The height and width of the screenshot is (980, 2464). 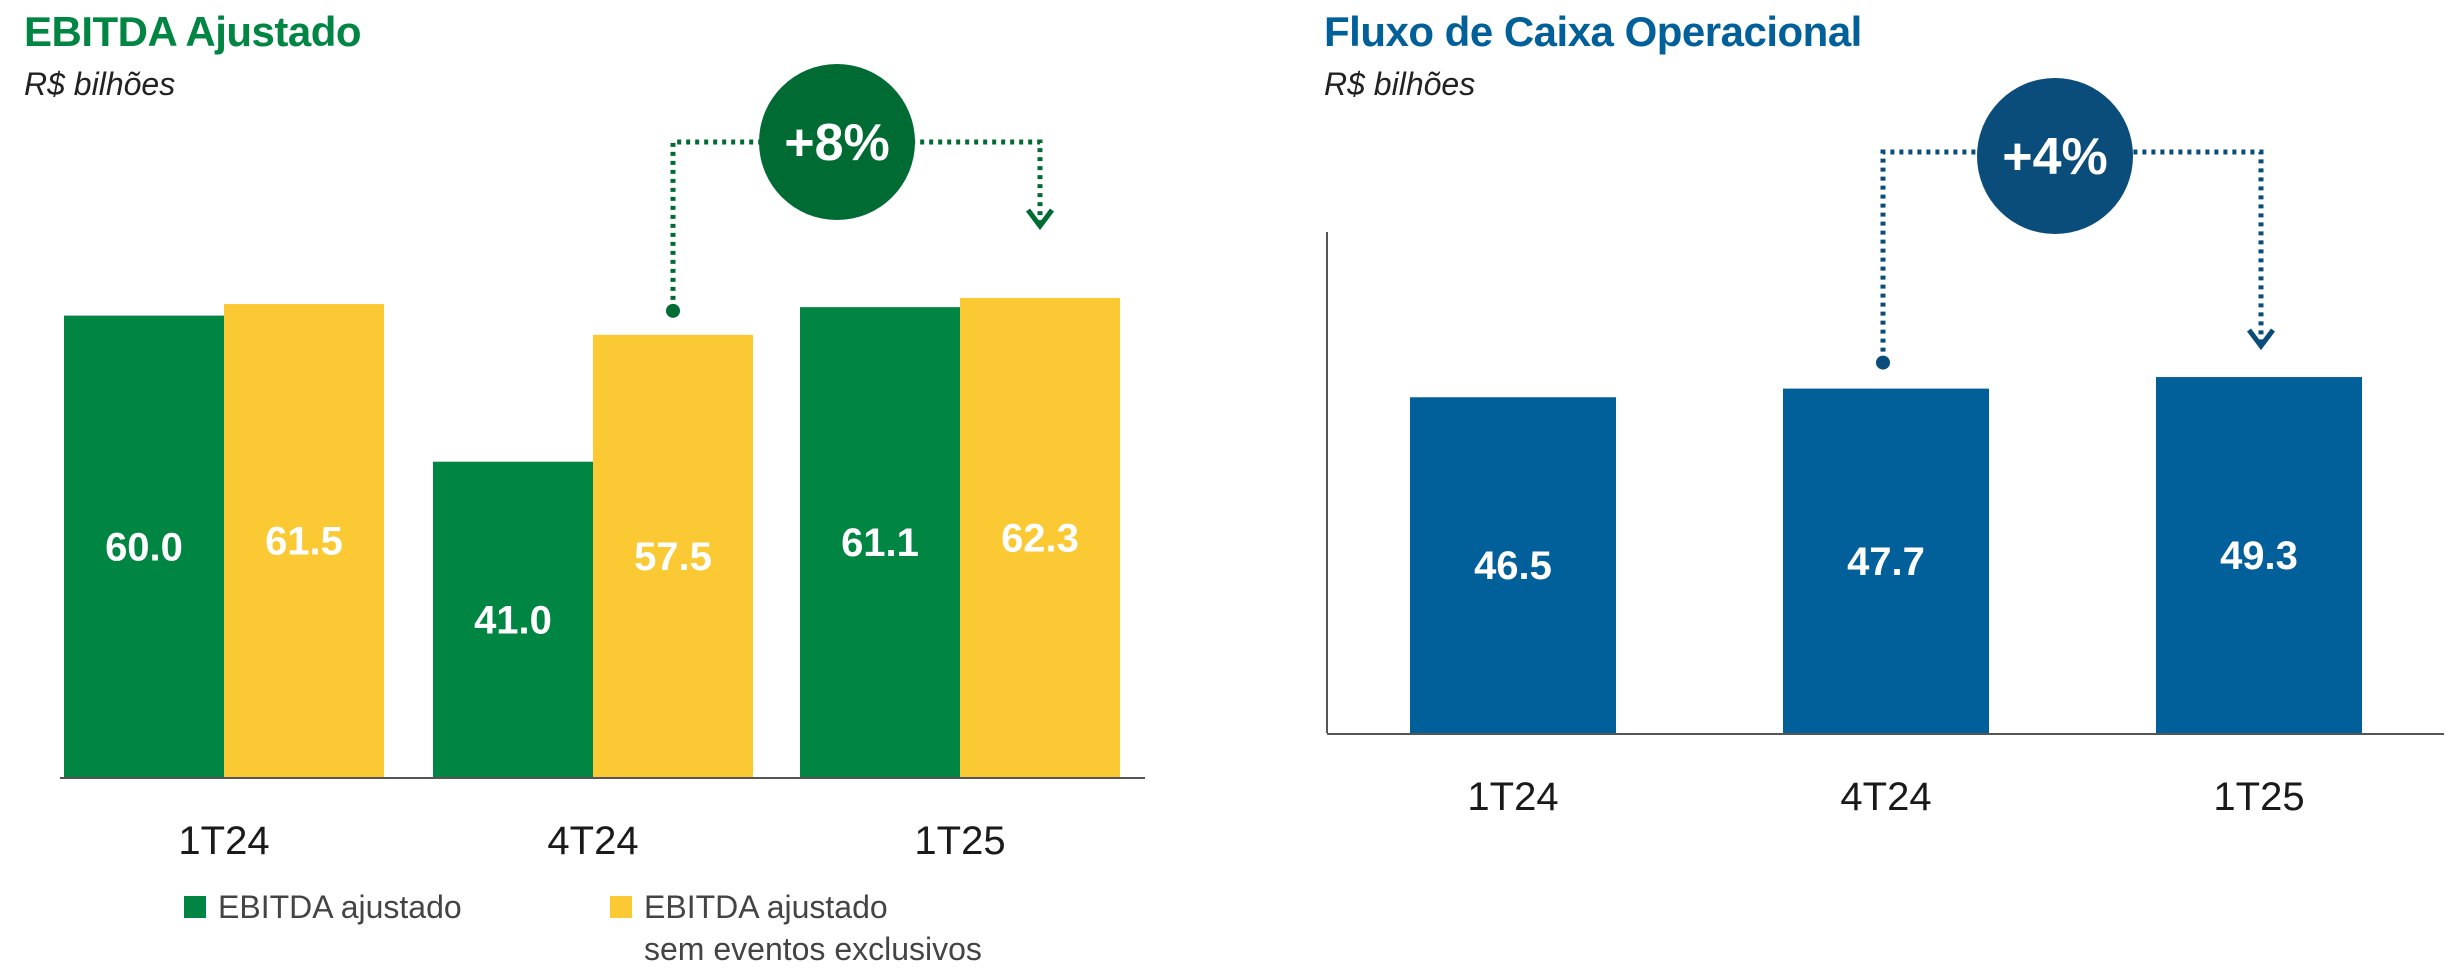 I want to click on ebitda-bar-value-1t24-series-1: 60.0, so click(x=144, y=547).